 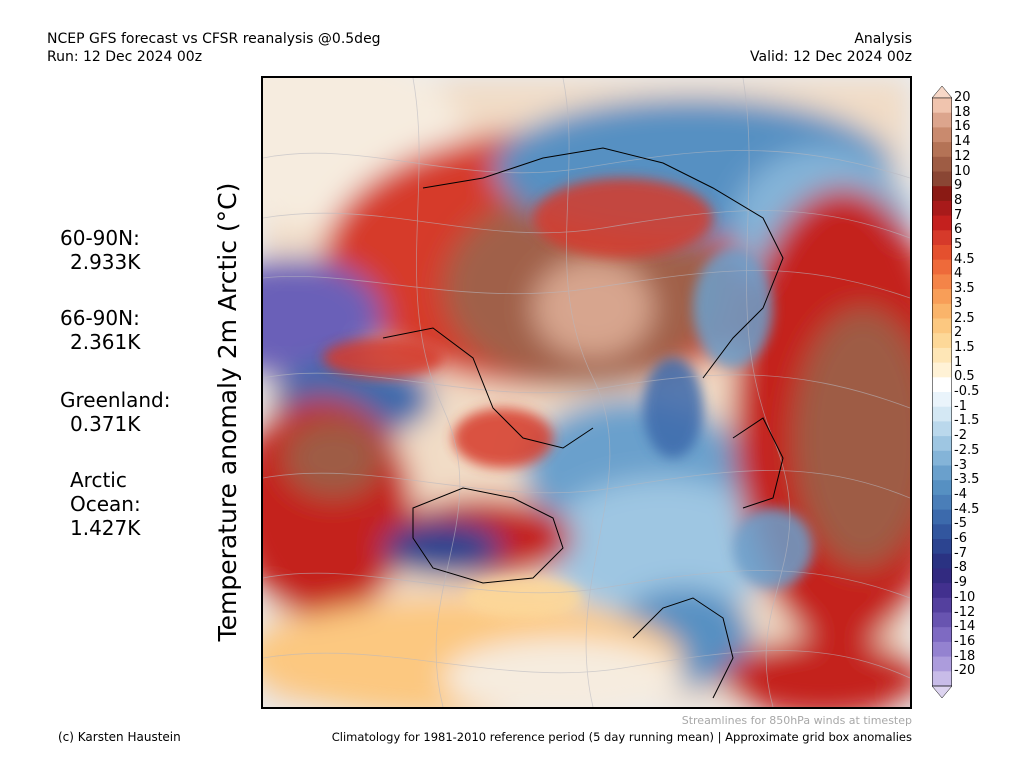 What do you see at coordinates (958, 215) in the screenshot?
I see `colorbar-tick-label: 7` at bounding box center [958, 215].